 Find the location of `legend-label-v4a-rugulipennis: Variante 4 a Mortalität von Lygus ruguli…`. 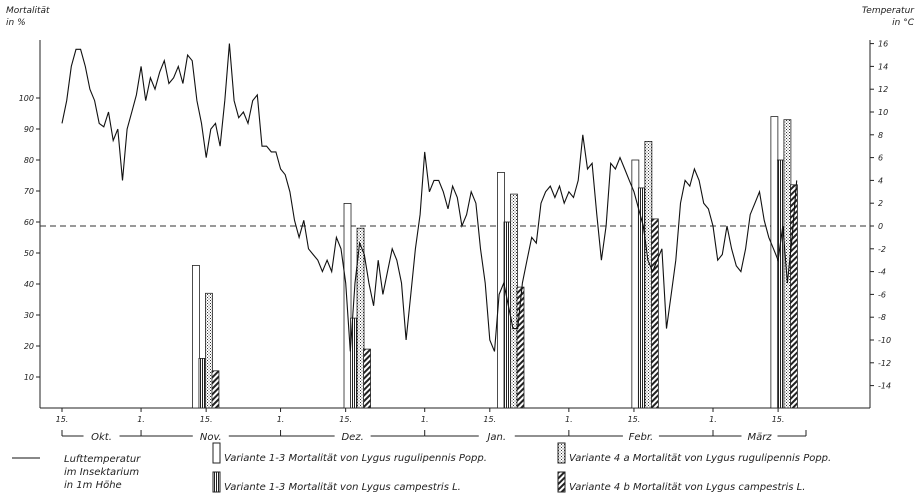

legend-label-v4a-rugulipennis: Variante 4 a Mortalität von Lygus ruguli… is located at coordinates (700, 458).